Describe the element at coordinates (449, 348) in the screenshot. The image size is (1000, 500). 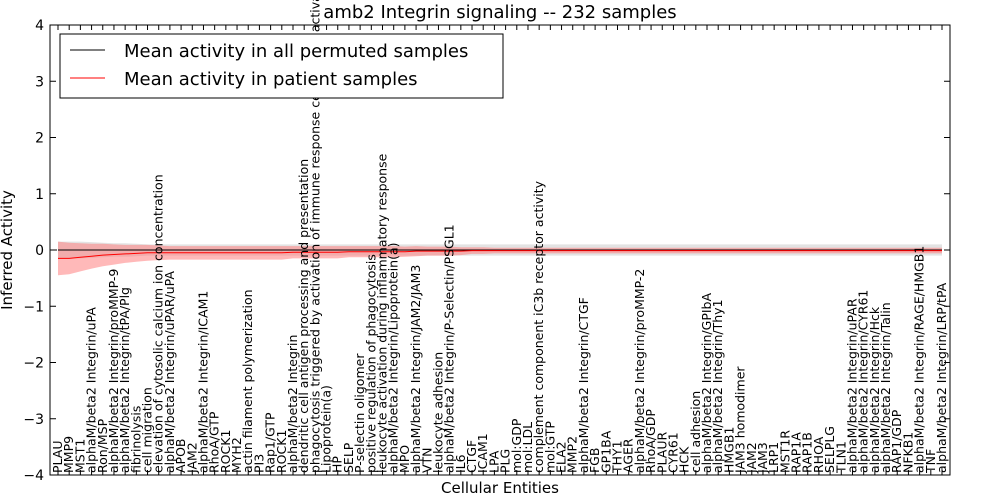
I see `x-tick-label: alphaM/beta2 Integrin/P-Selectin/PSGL1` at that location.